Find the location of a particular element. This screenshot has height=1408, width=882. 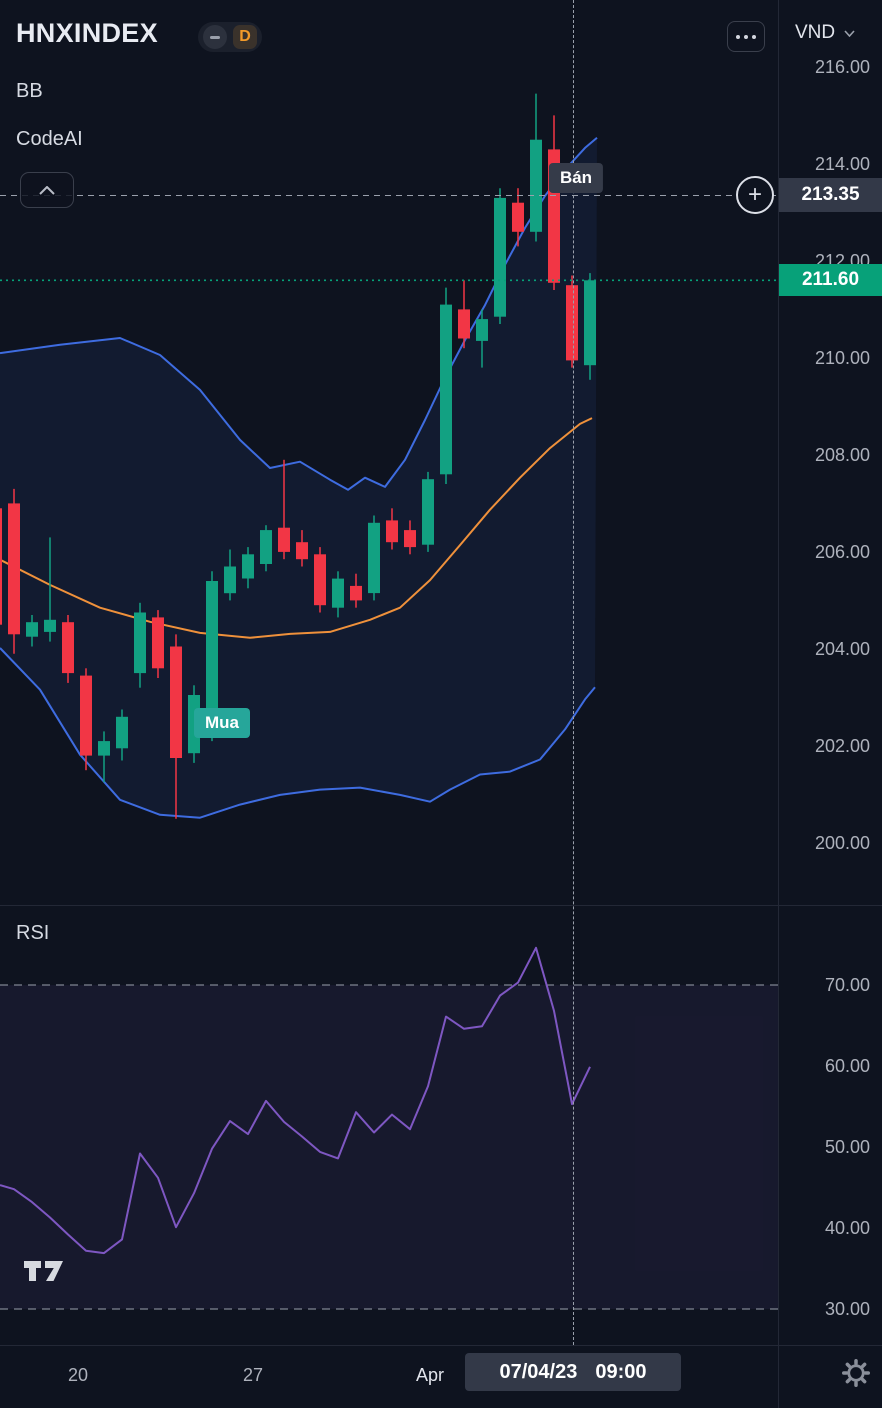

price-tick: 206.00 is located at coordinates (842, 551).